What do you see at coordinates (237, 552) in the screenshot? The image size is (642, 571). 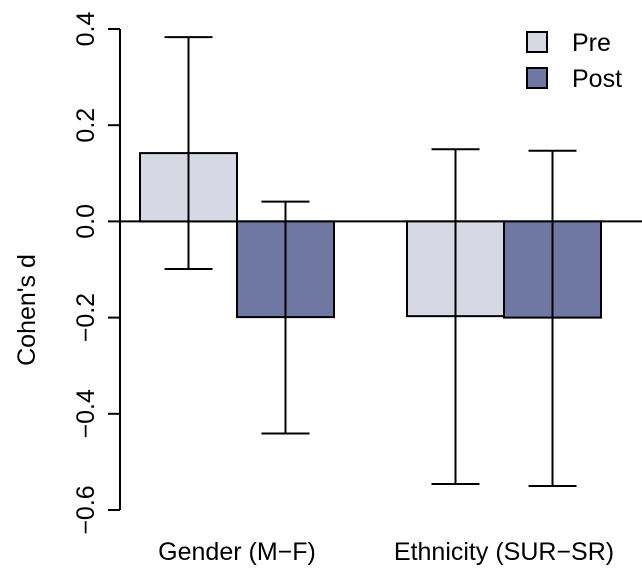 I see `category-label-0: Gender (M−F)` at bounding box center [237, 552].